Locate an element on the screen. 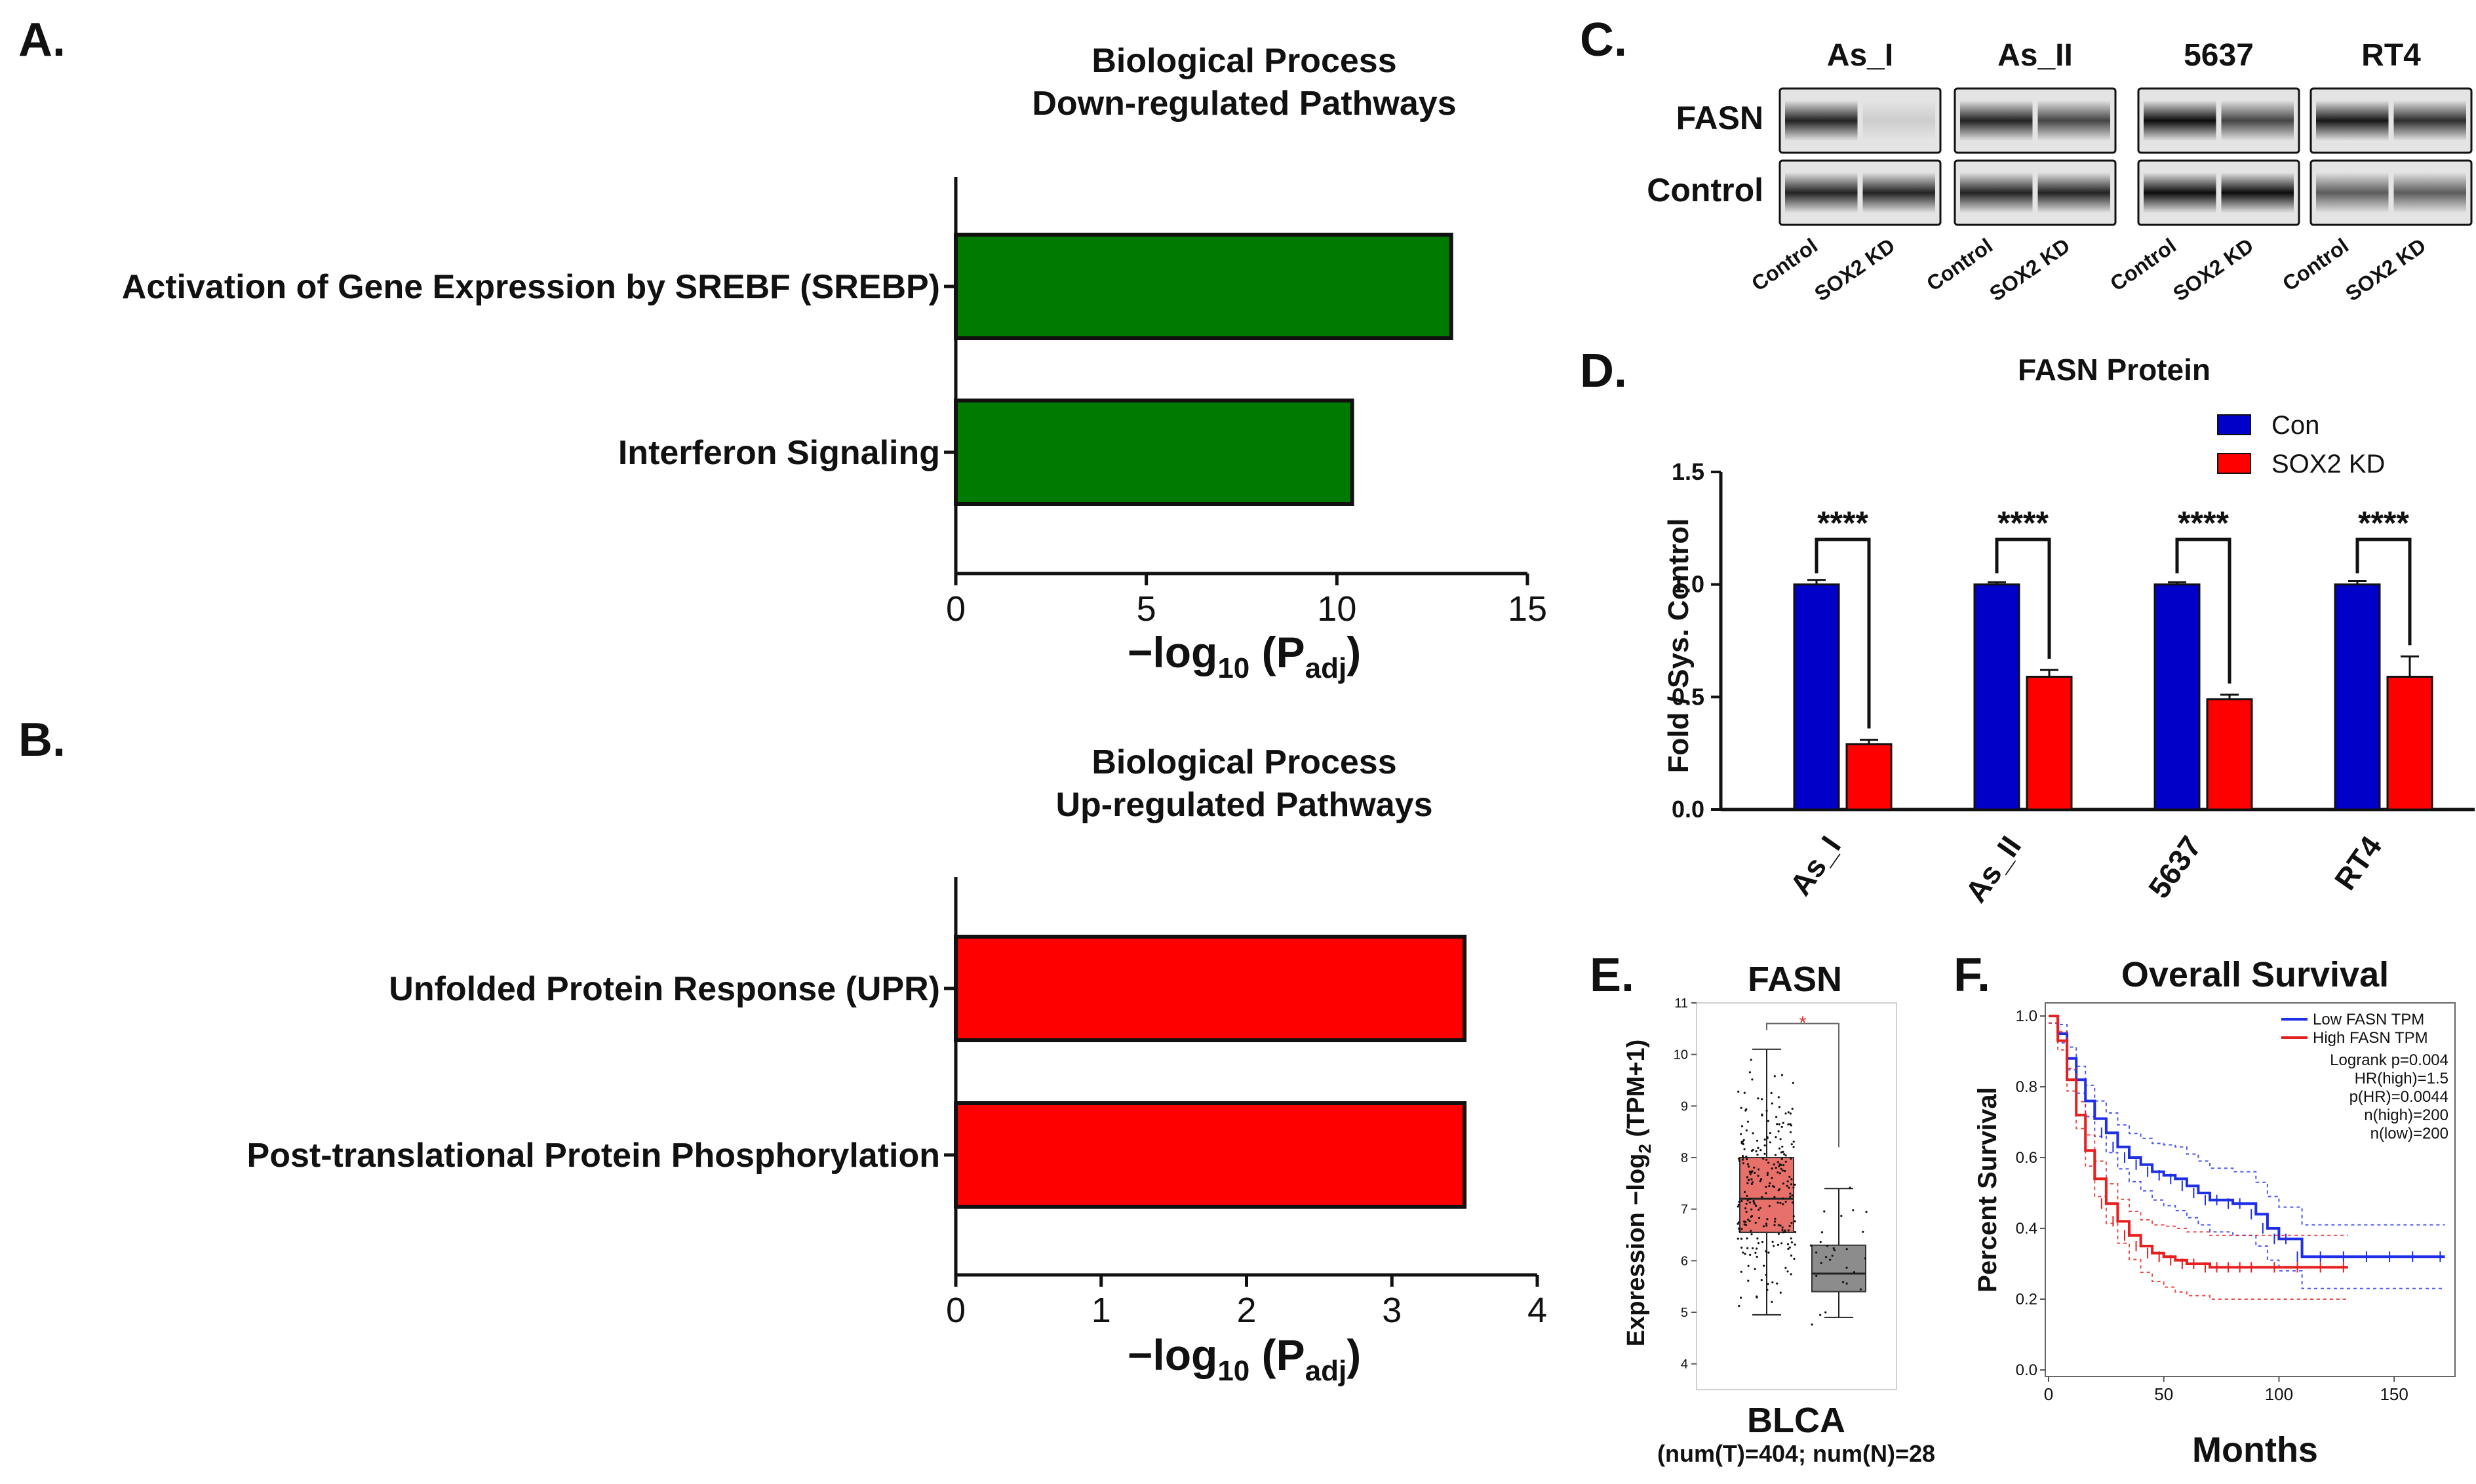  xlabel-close: ) is located at coordinates (1353, 652).